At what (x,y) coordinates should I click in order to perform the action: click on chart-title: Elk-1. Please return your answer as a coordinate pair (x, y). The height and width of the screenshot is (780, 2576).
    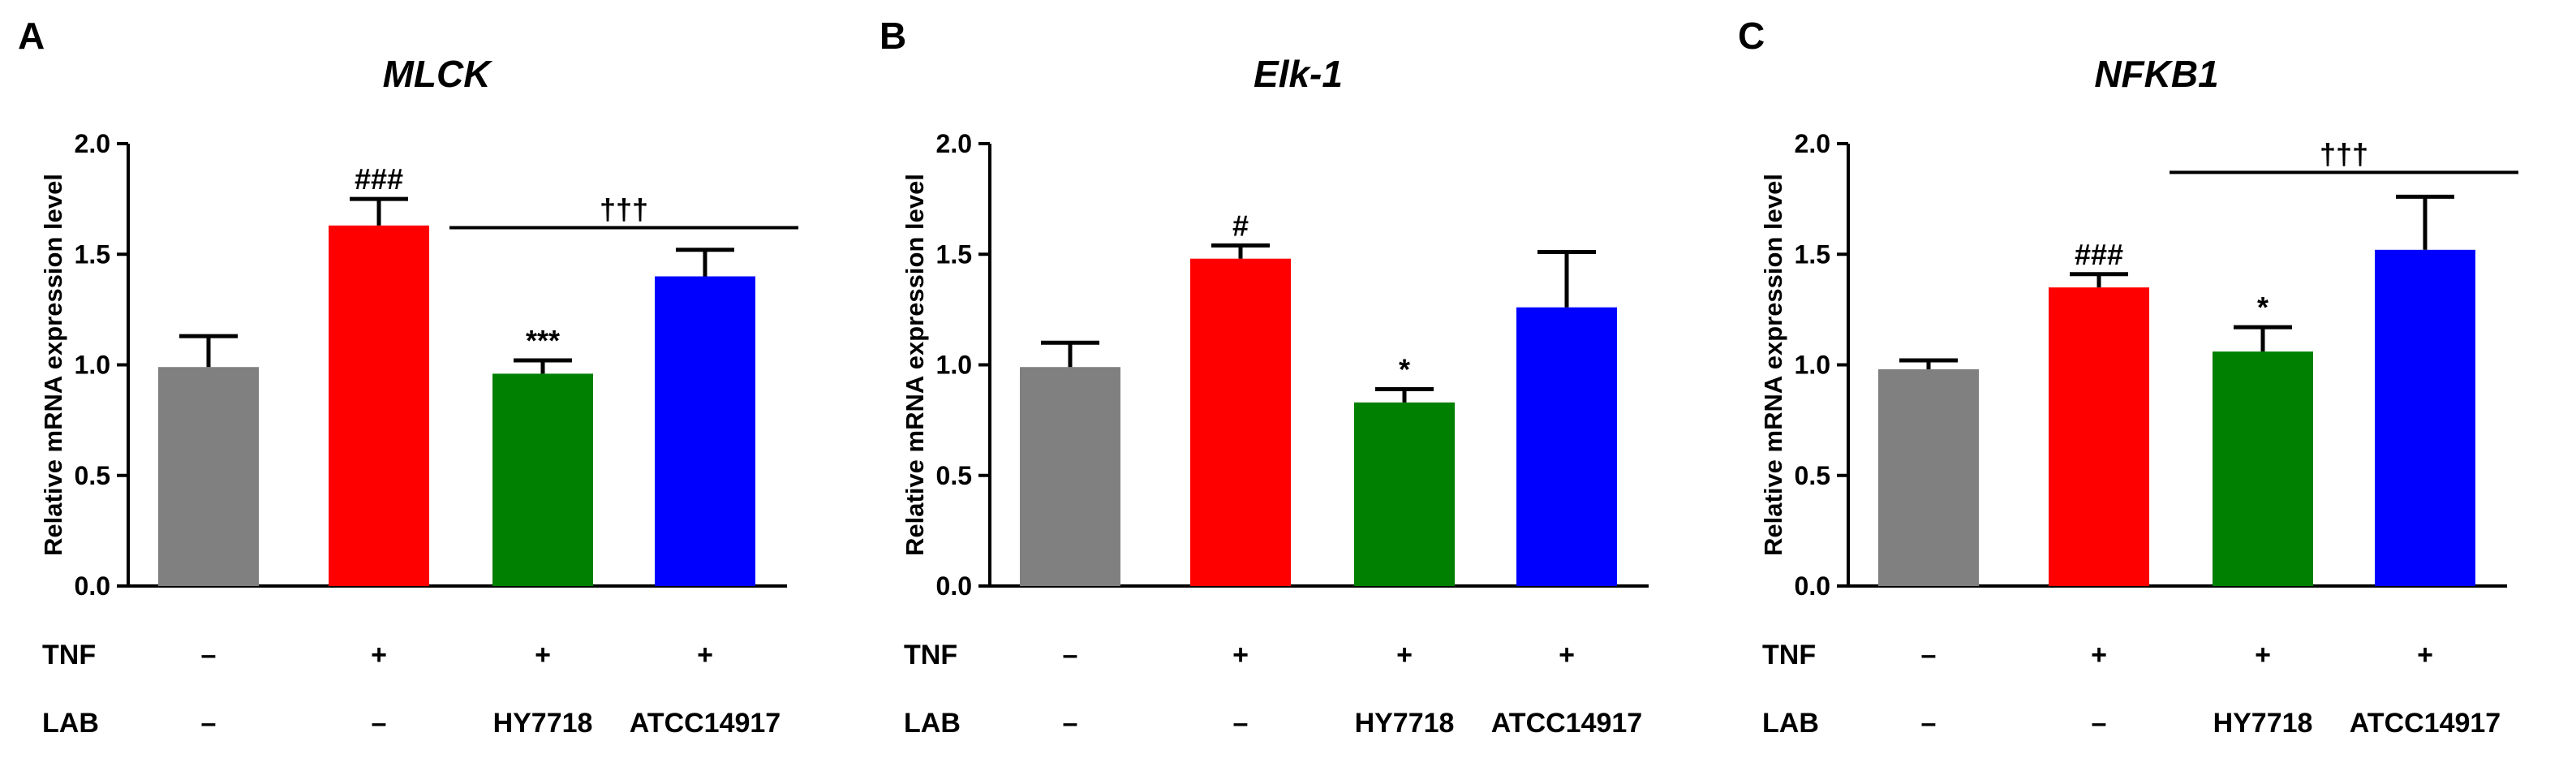
    Looking at the image, I should click on (1298, 74).